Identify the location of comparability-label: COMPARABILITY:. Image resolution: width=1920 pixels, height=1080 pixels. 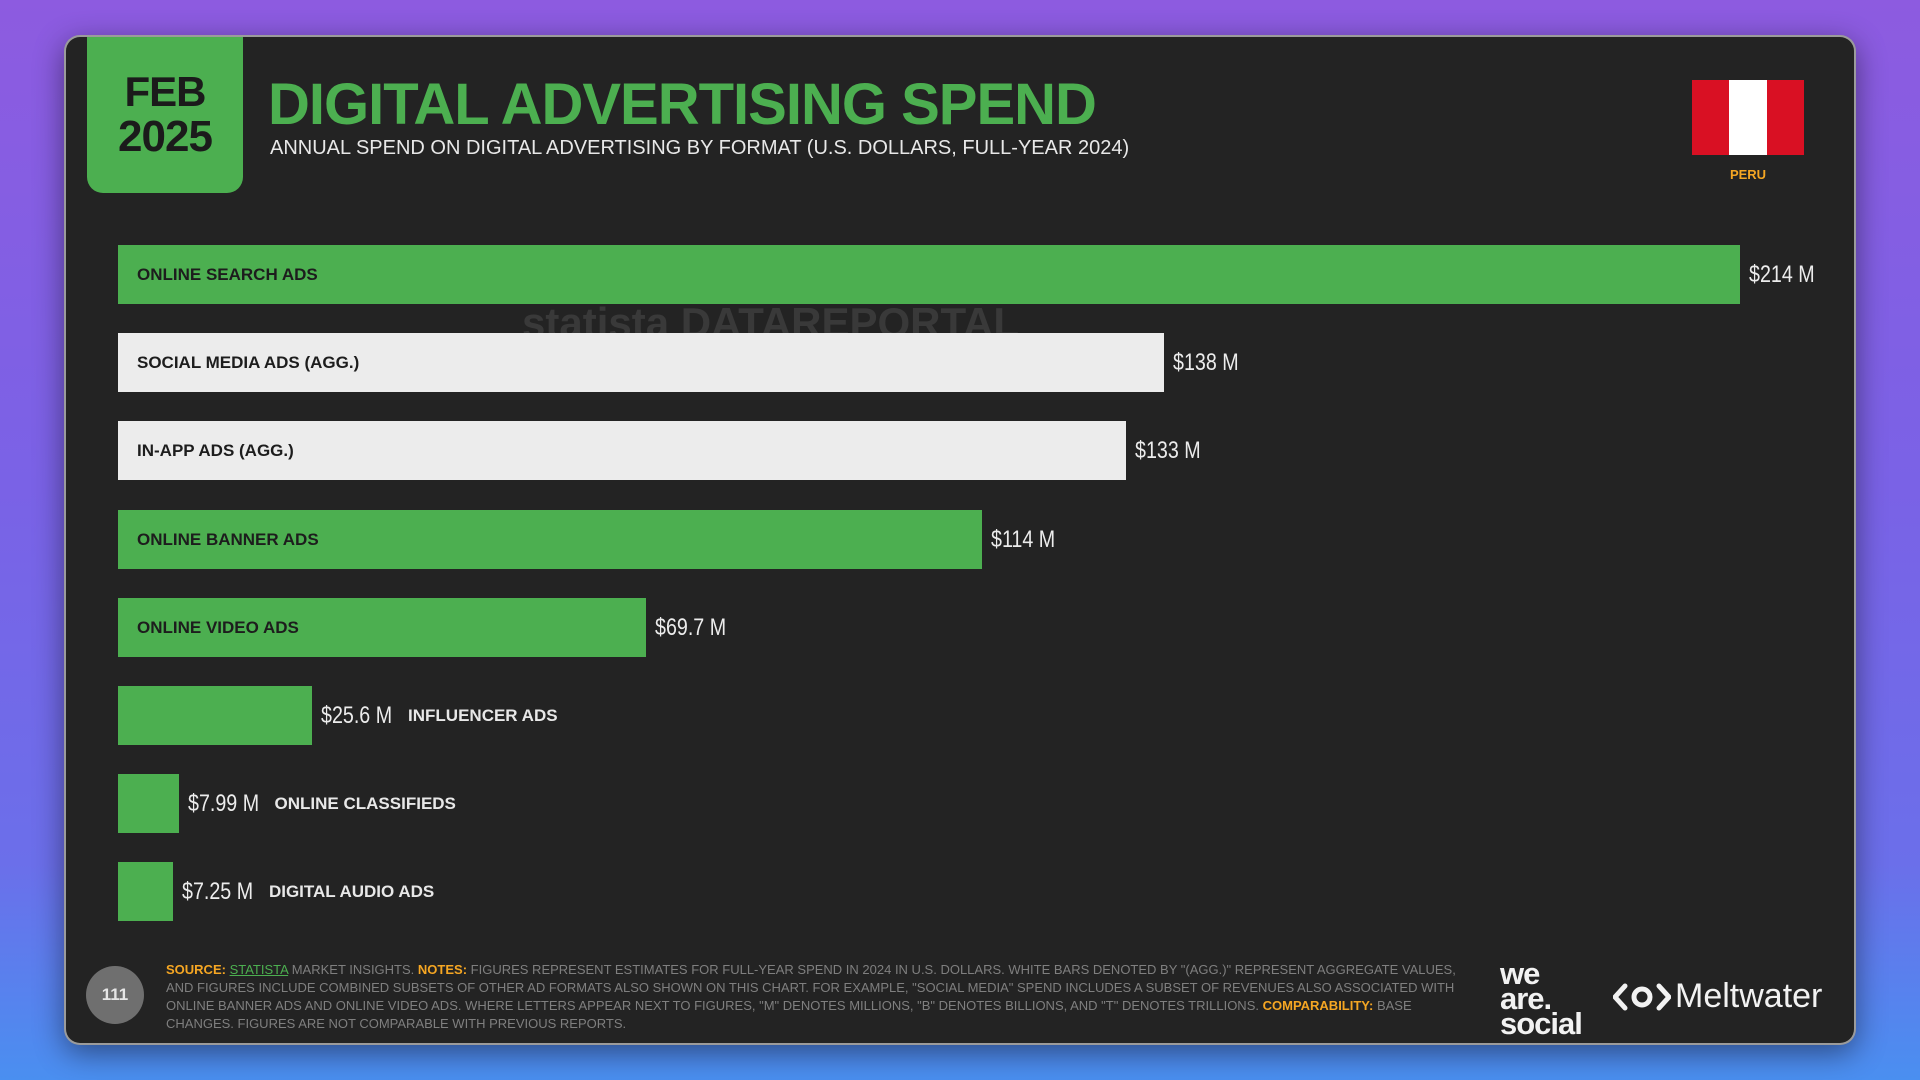
(1318, 1005).